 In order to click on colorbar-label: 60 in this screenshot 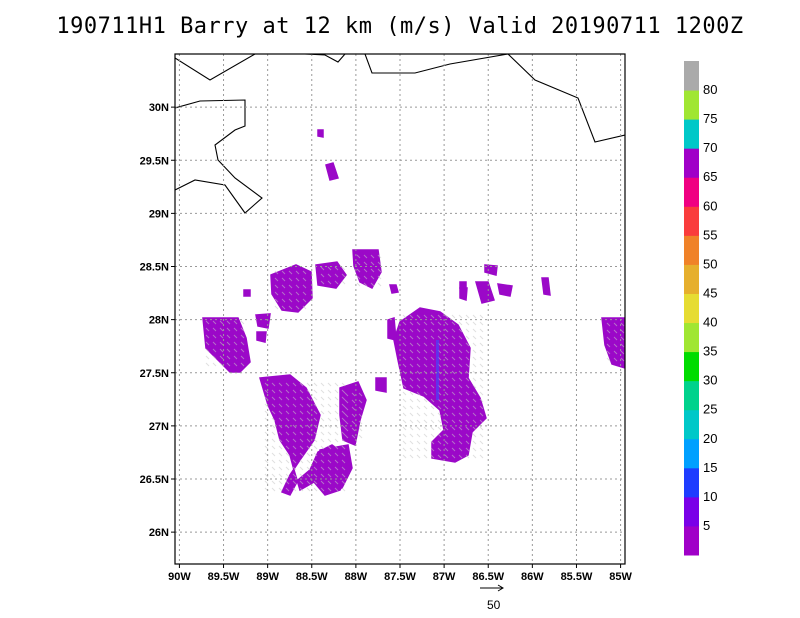, I will do `click(710, 205)`.